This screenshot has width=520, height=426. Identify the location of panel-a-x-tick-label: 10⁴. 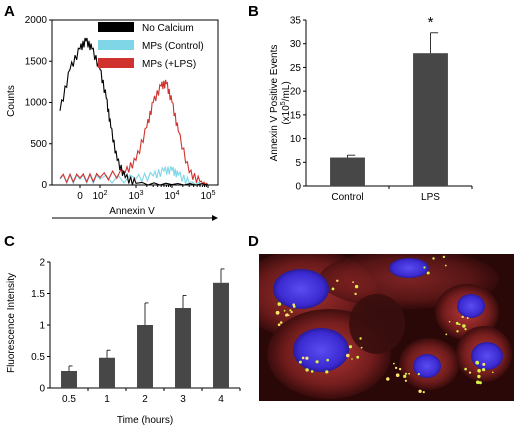
(171, 196).